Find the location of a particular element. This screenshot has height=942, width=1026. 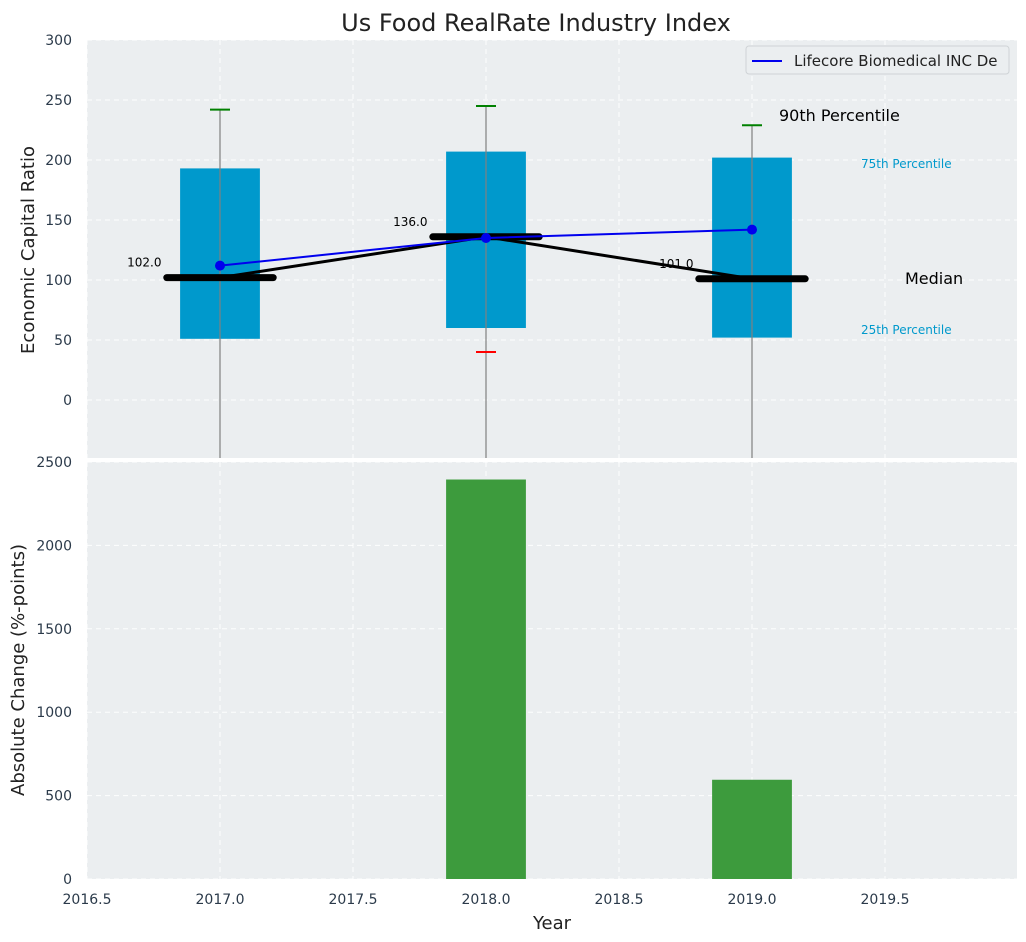

top-y-tick-label: 250 is located at coordinates (58, 101).